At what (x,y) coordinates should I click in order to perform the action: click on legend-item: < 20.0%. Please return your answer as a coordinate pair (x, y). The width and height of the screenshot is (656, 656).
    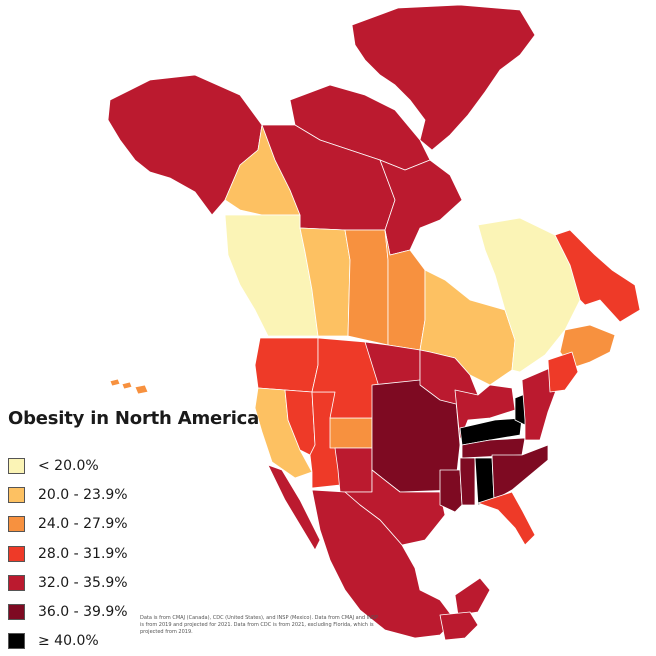
    Looking at the image, I should click on (68, 465).